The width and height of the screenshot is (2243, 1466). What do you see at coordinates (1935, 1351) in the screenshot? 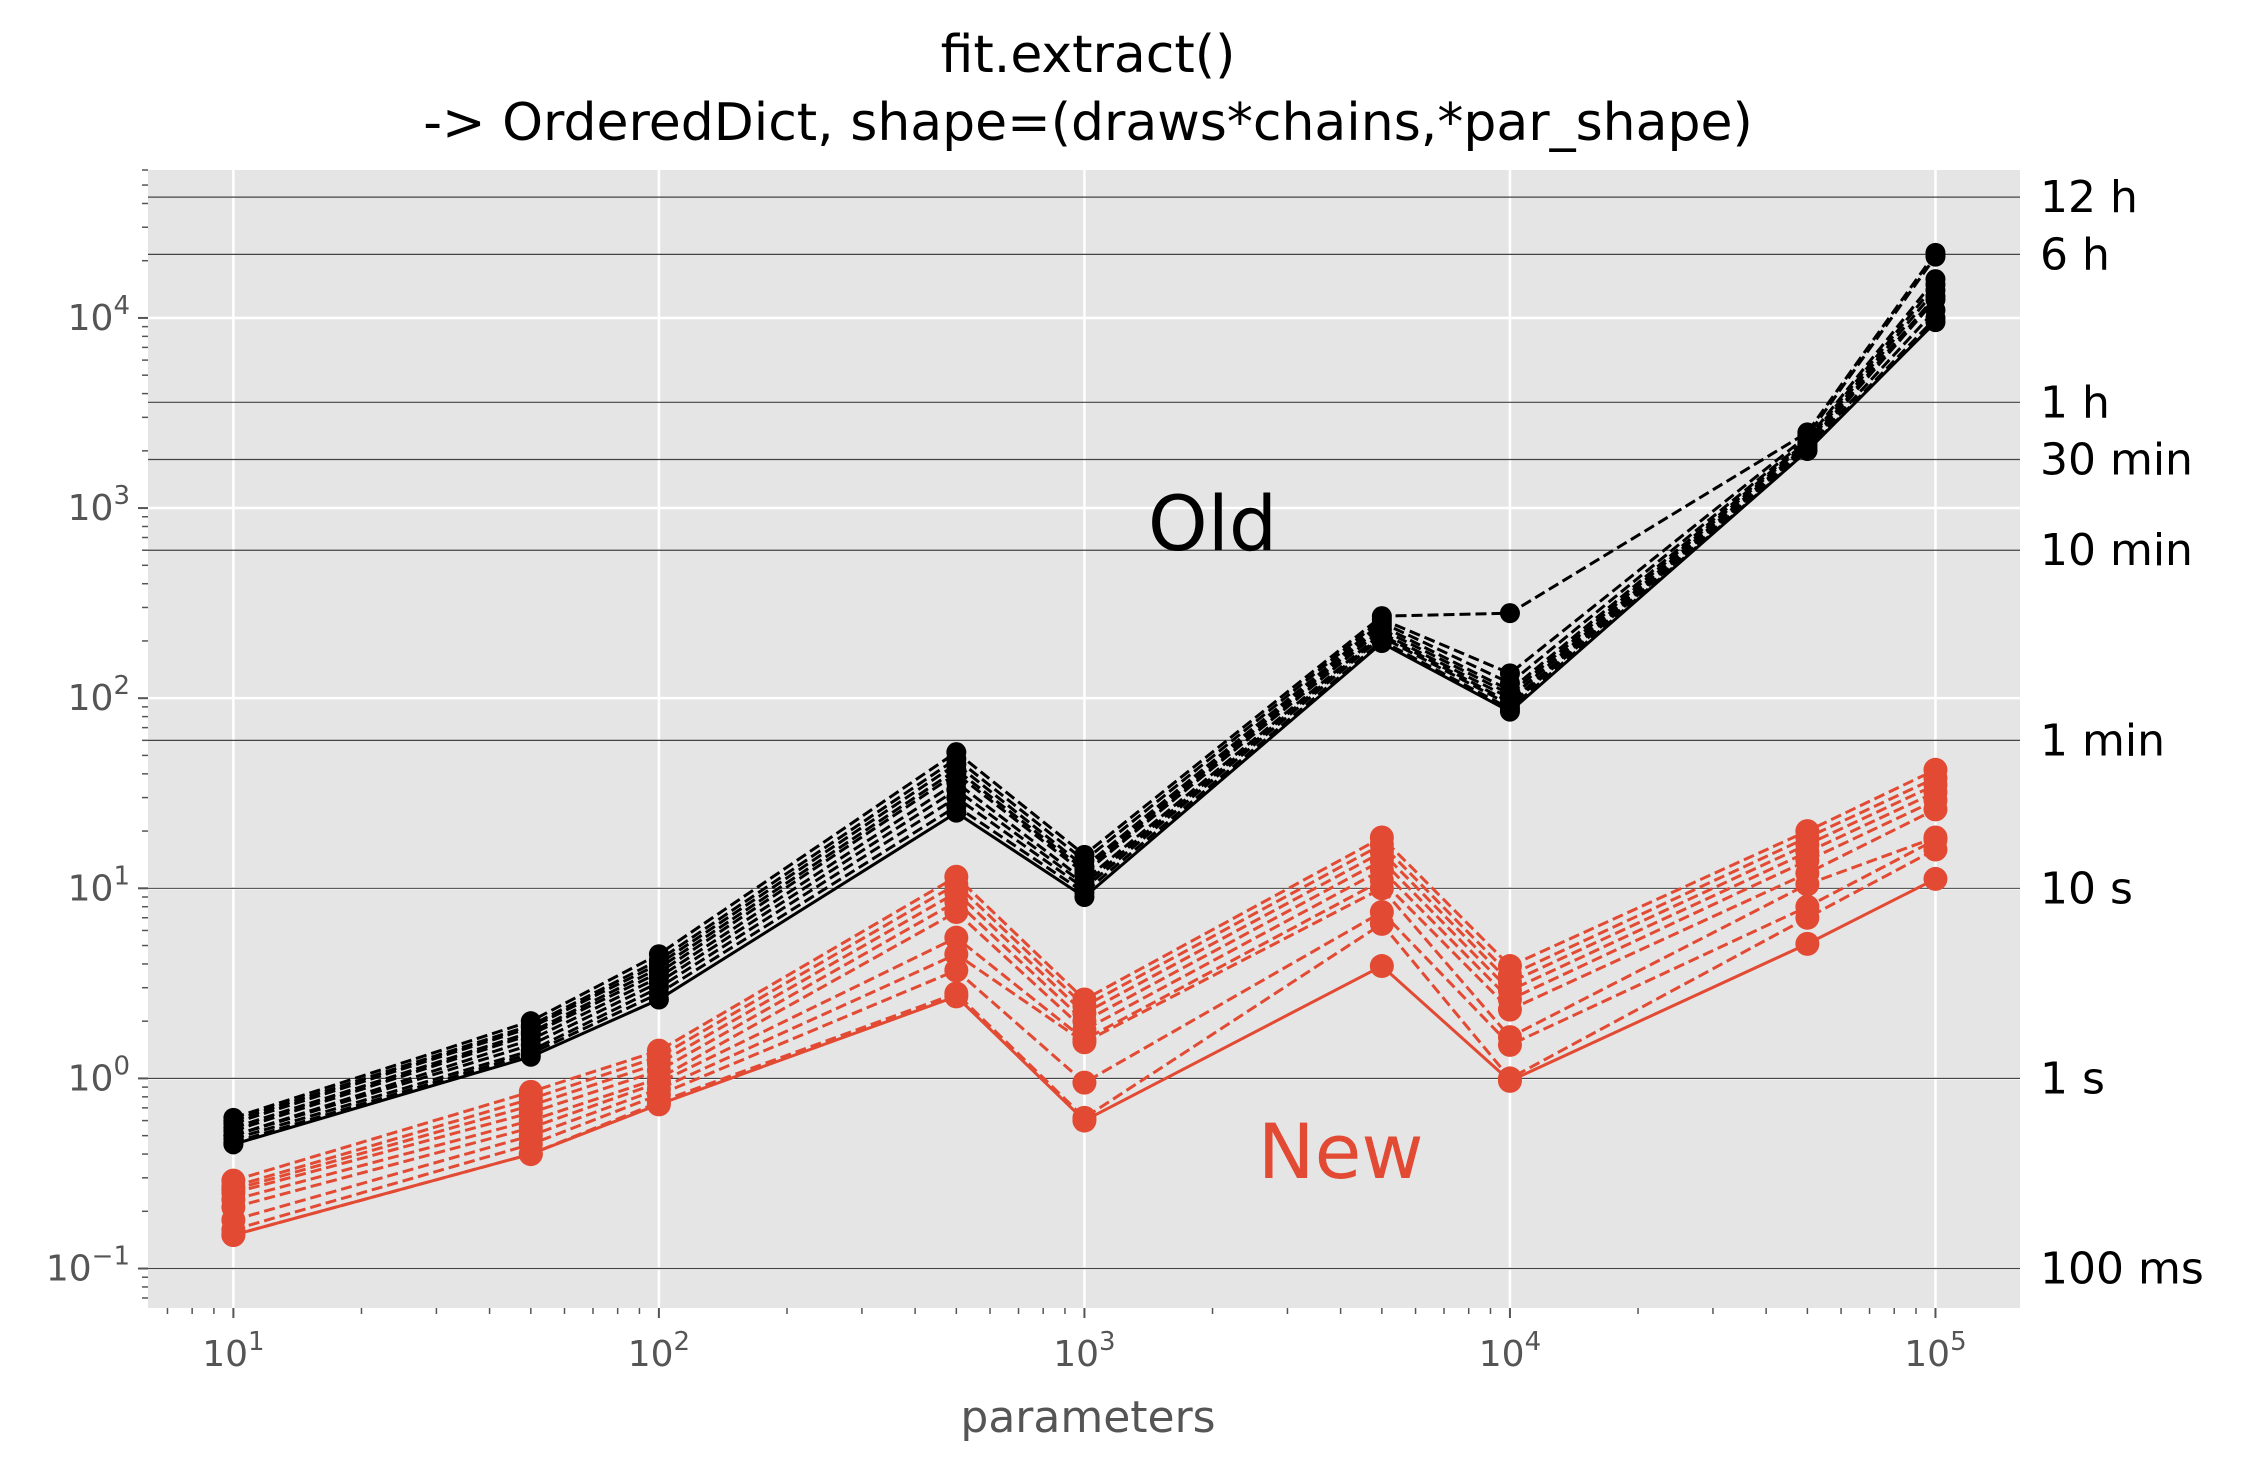
I see `x-tick-label: 10⁵` at bounding box center [1935, 1351].